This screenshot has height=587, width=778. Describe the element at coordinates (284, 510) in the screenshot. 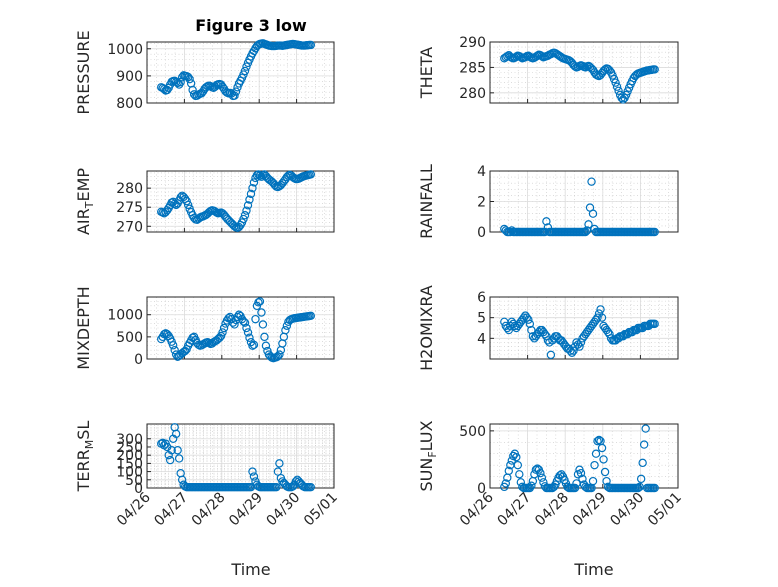

I see `x-tick-label: 04/30` at that location.